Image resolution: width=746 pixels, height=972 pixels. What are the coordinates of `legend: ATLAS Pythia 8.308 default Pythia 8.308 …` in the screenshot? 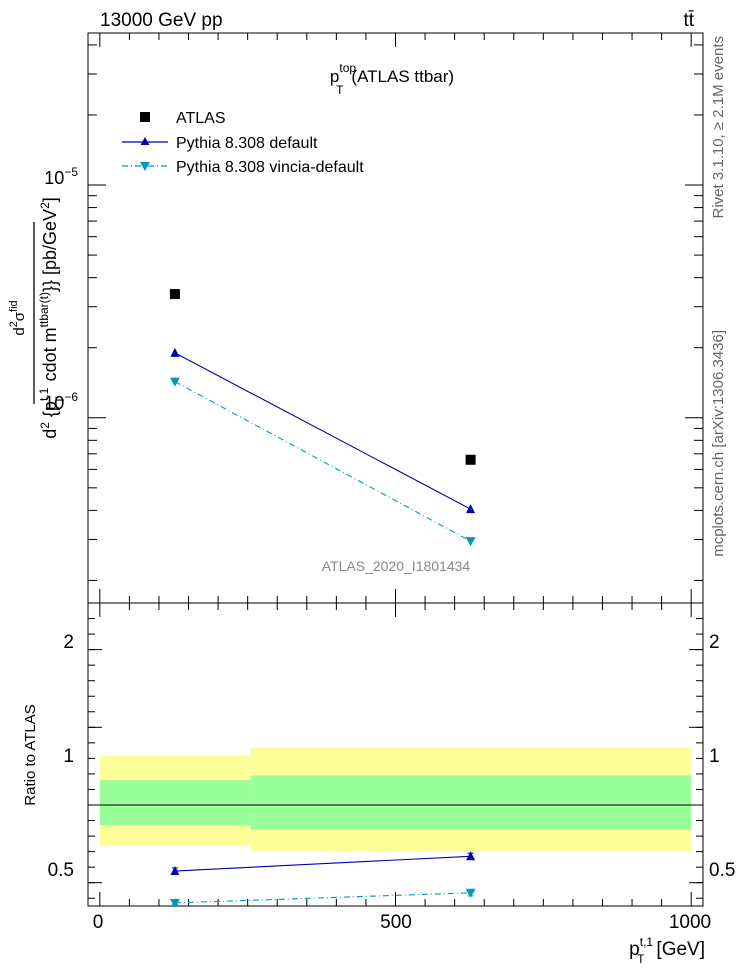 It's located at (243, 143).